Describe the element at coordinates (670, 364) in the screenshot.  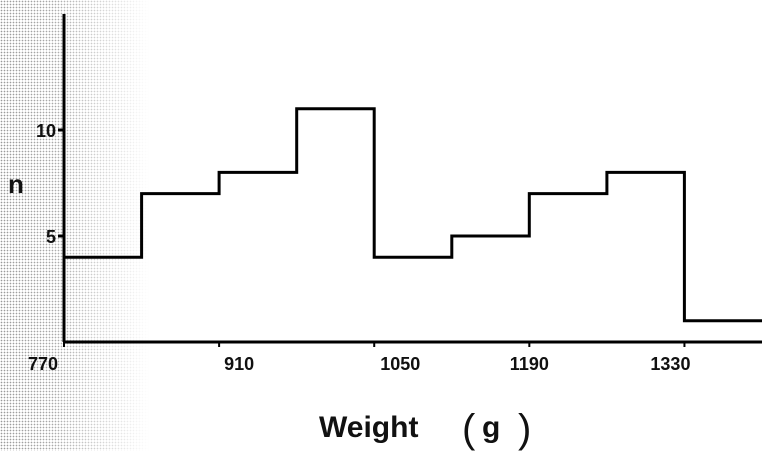
I see `x-tick-label: 1330` at that location.